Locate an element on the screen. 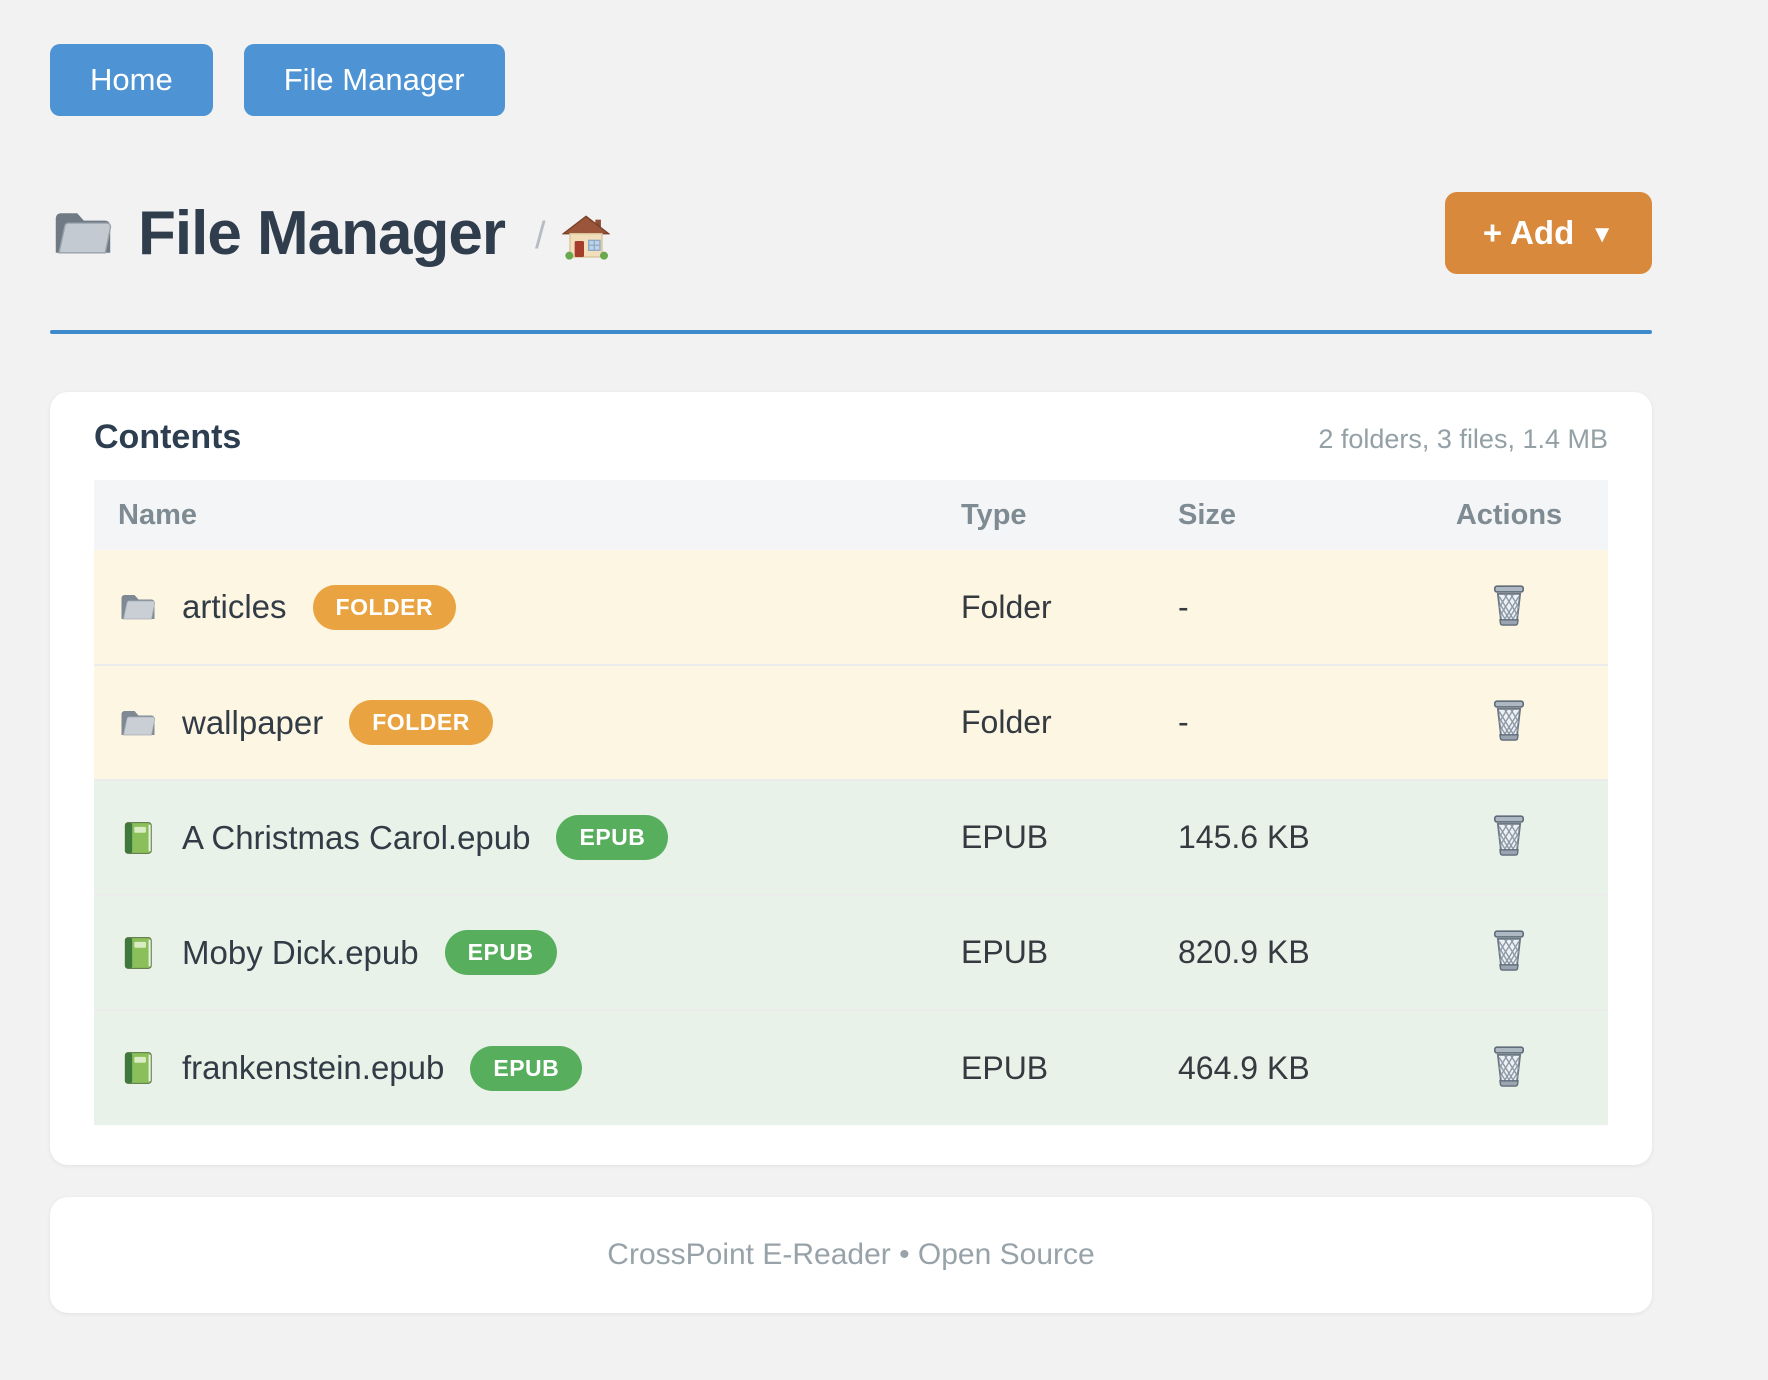  nav-file-manager-button: File Manager is located at coordinates (374, 80).